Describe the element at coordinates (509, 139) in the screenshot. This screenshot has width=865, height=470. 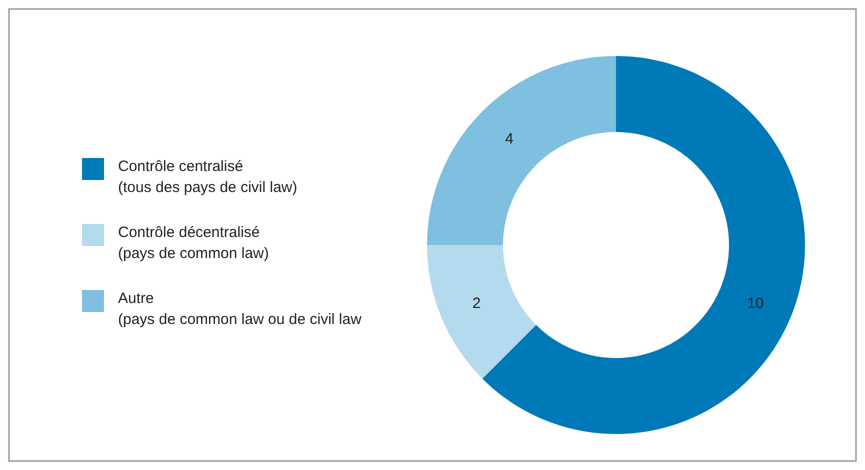
I see `data-label: 4` at that location.